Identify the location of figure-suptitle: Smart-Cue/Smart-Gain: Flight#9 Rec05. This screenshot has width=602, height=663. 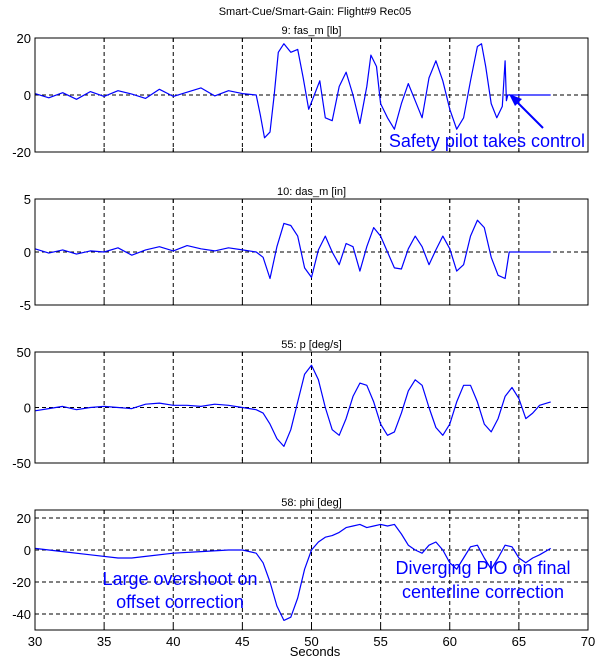
(315, 12).